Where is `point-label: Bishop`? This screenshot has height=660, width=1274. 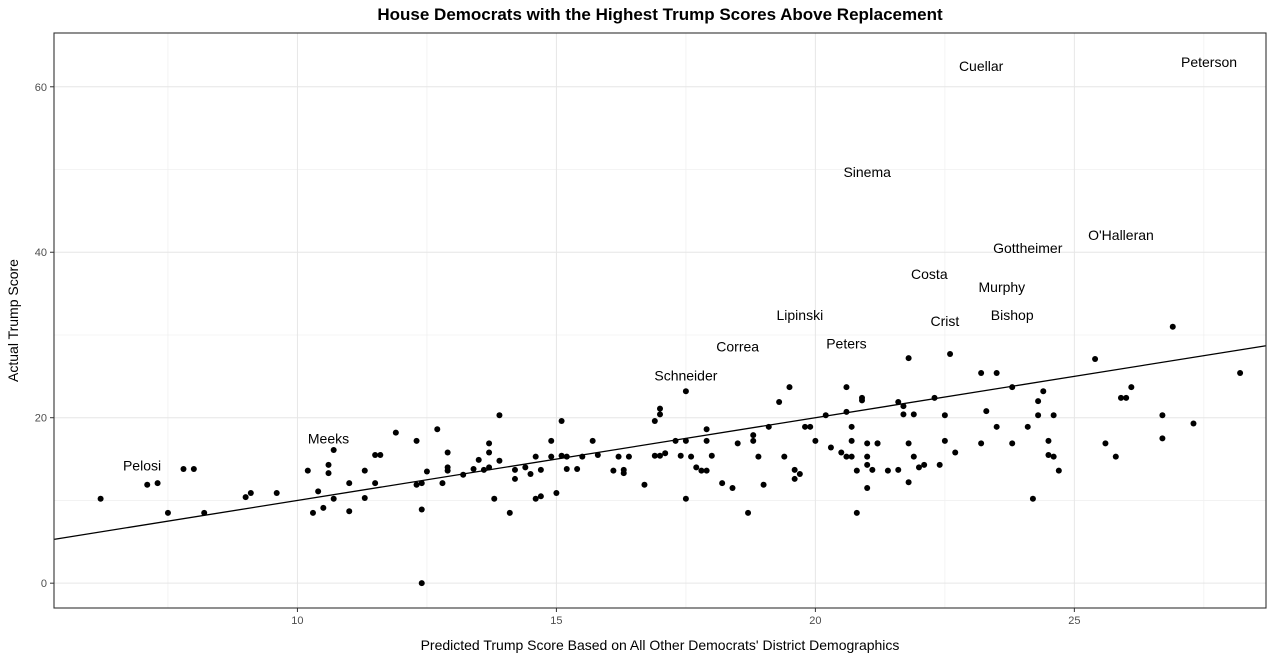
point-label: Bishop is located at coordinates (1012, 315).